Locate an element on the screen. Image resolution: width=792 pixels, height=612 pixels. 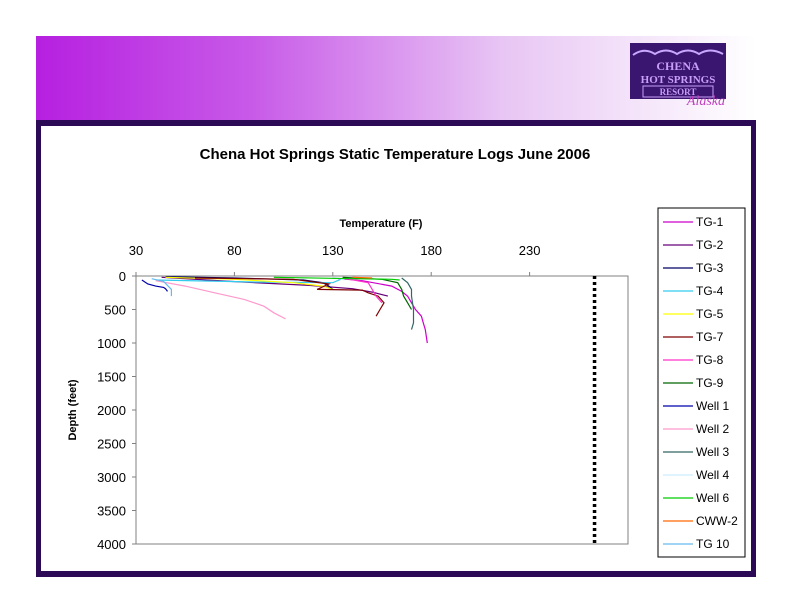
resort-logo: CHENA HOT SPRINGS RESORT Alaska is located at coordinates (678, 74).